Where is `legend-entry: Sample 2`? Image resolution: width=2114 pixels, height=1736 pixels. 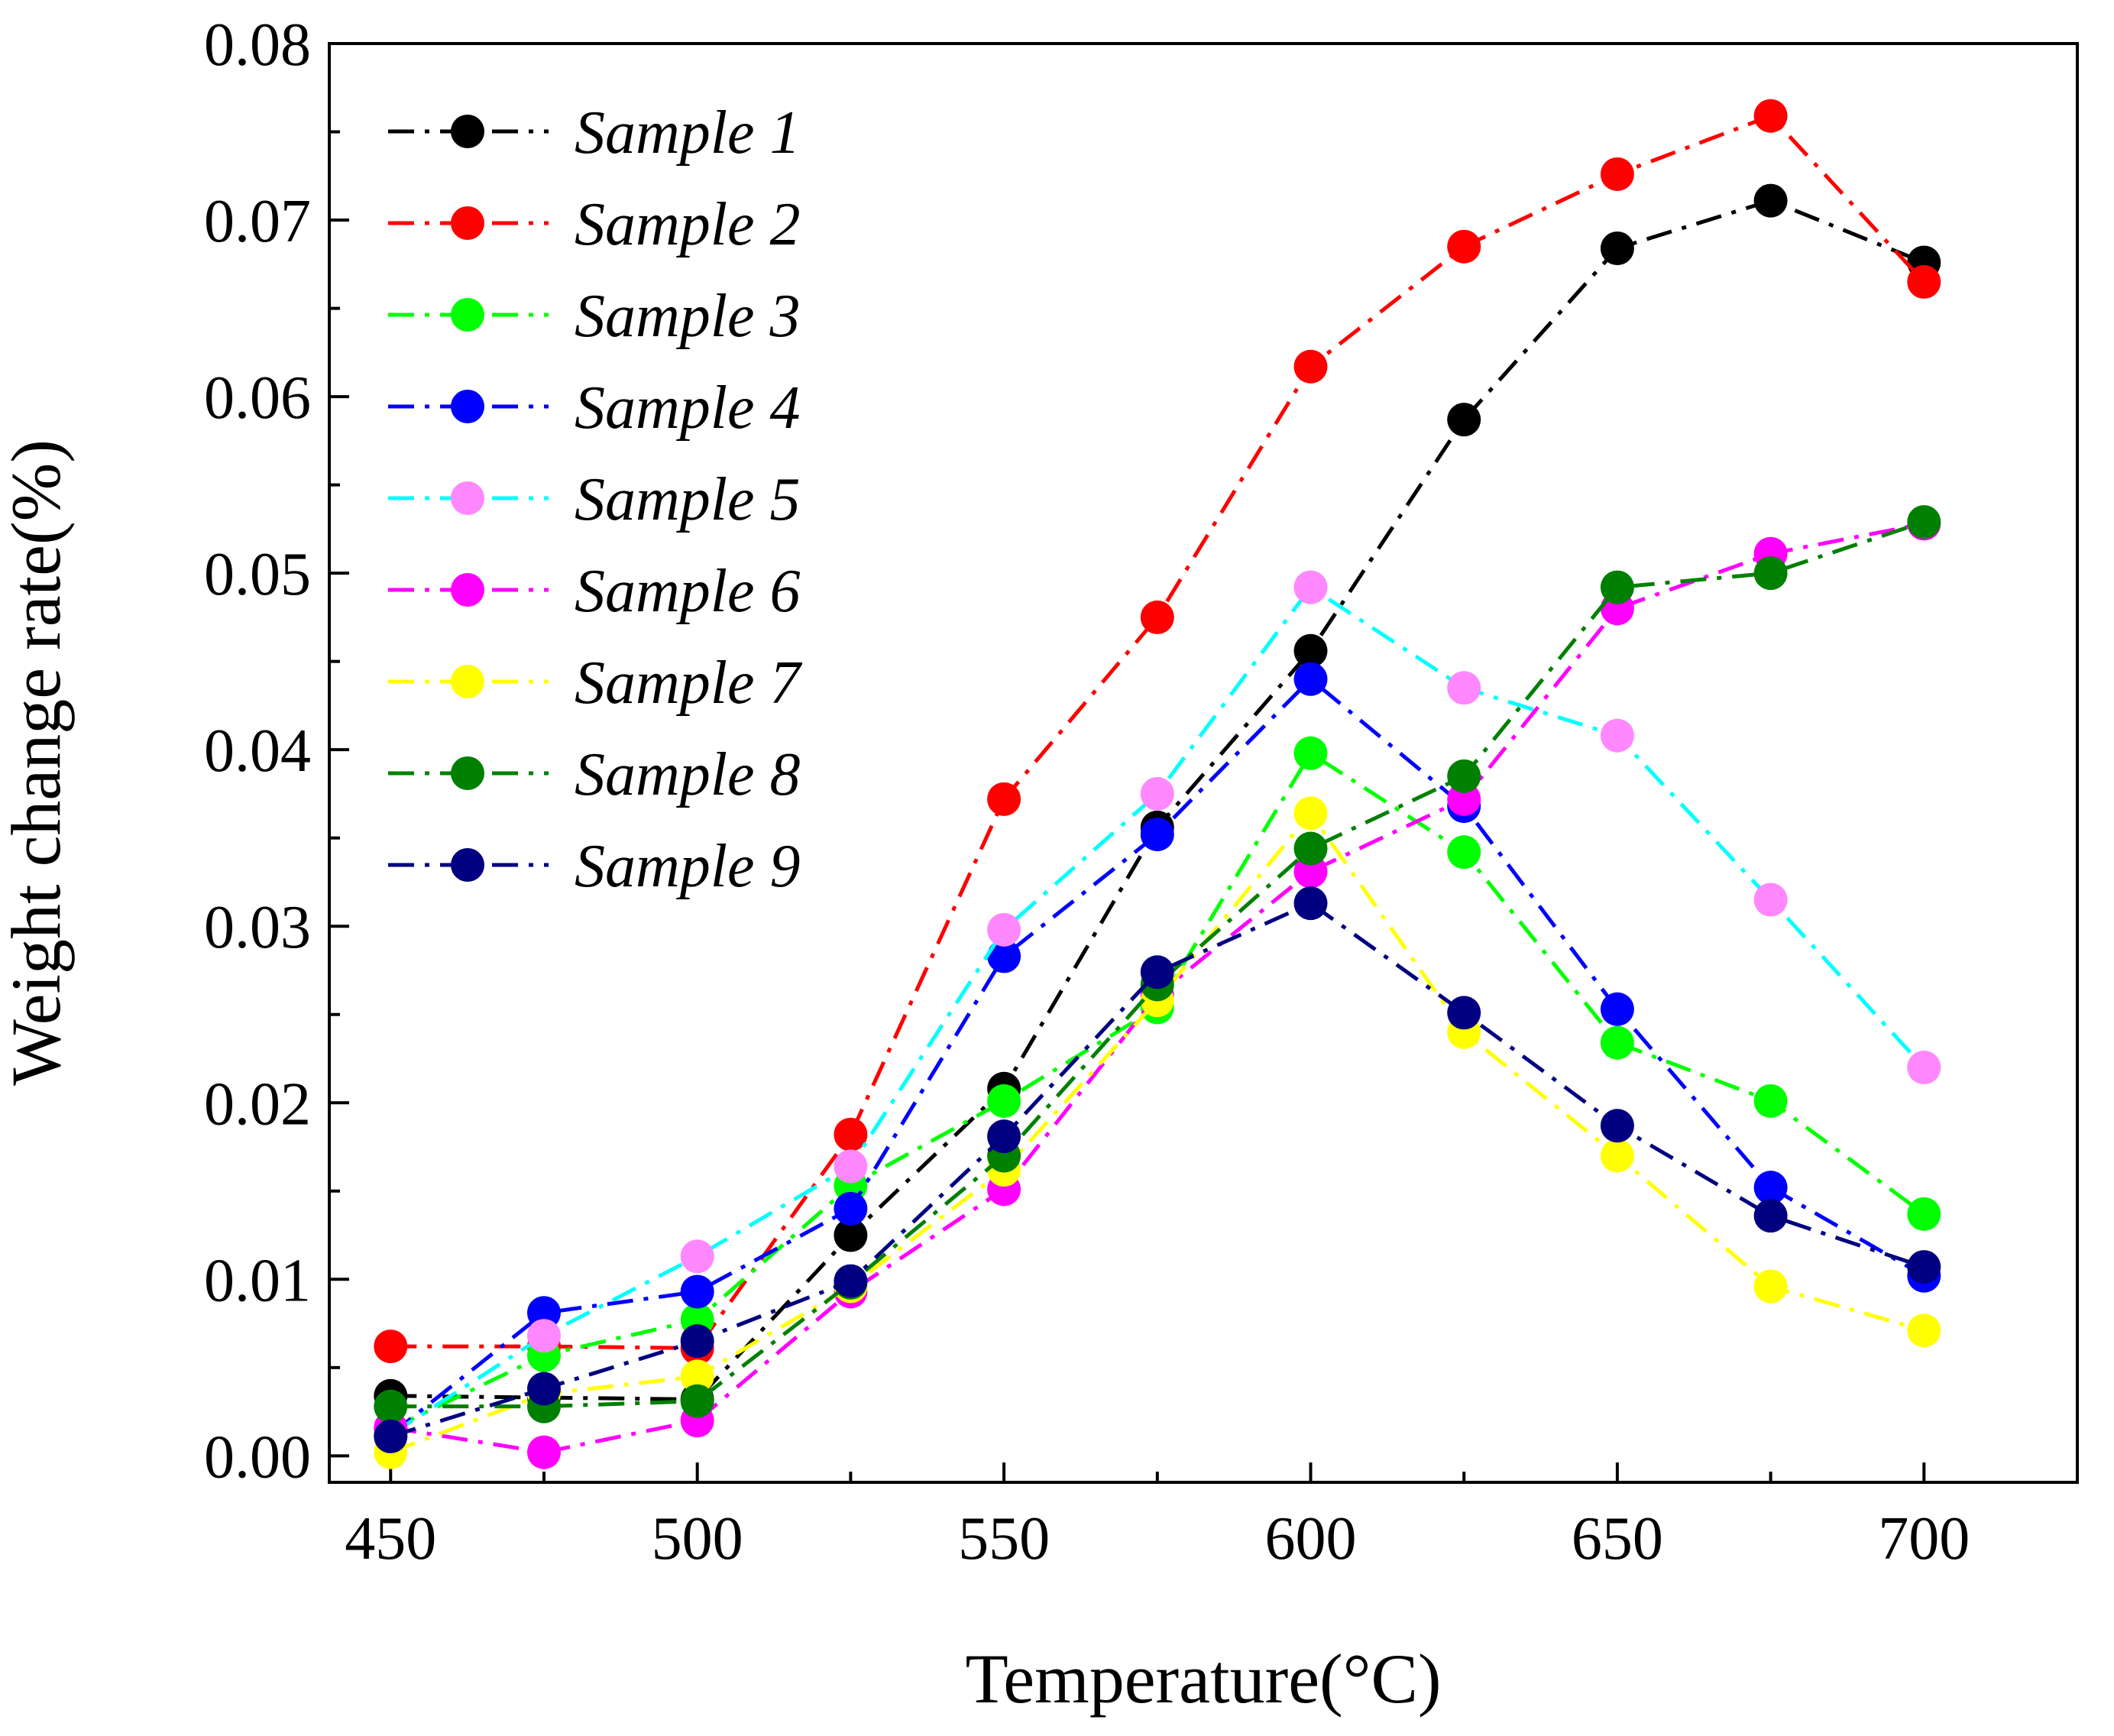 legend-entry: Sample 2 is located at coordinates (594, 224).